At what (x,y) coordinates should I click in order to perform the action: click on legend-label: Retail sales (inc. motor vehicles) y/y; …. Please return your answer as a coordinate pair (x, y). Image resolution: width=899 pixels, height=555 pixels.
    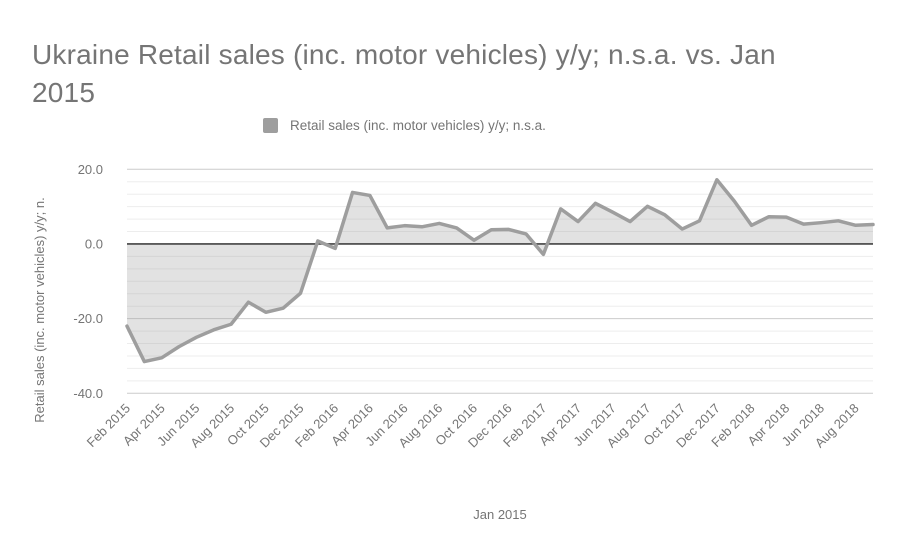
    Looking at the image, I should click on (418, 125).